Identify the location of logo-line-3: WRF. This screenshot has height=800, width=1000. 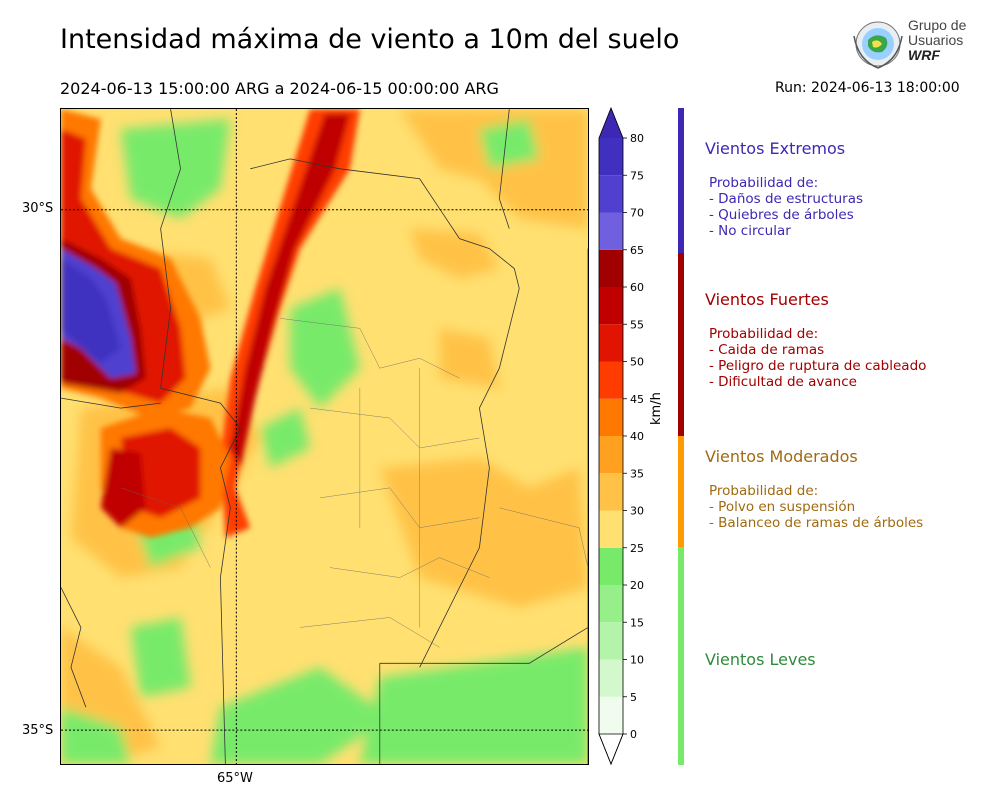
(924, 55).